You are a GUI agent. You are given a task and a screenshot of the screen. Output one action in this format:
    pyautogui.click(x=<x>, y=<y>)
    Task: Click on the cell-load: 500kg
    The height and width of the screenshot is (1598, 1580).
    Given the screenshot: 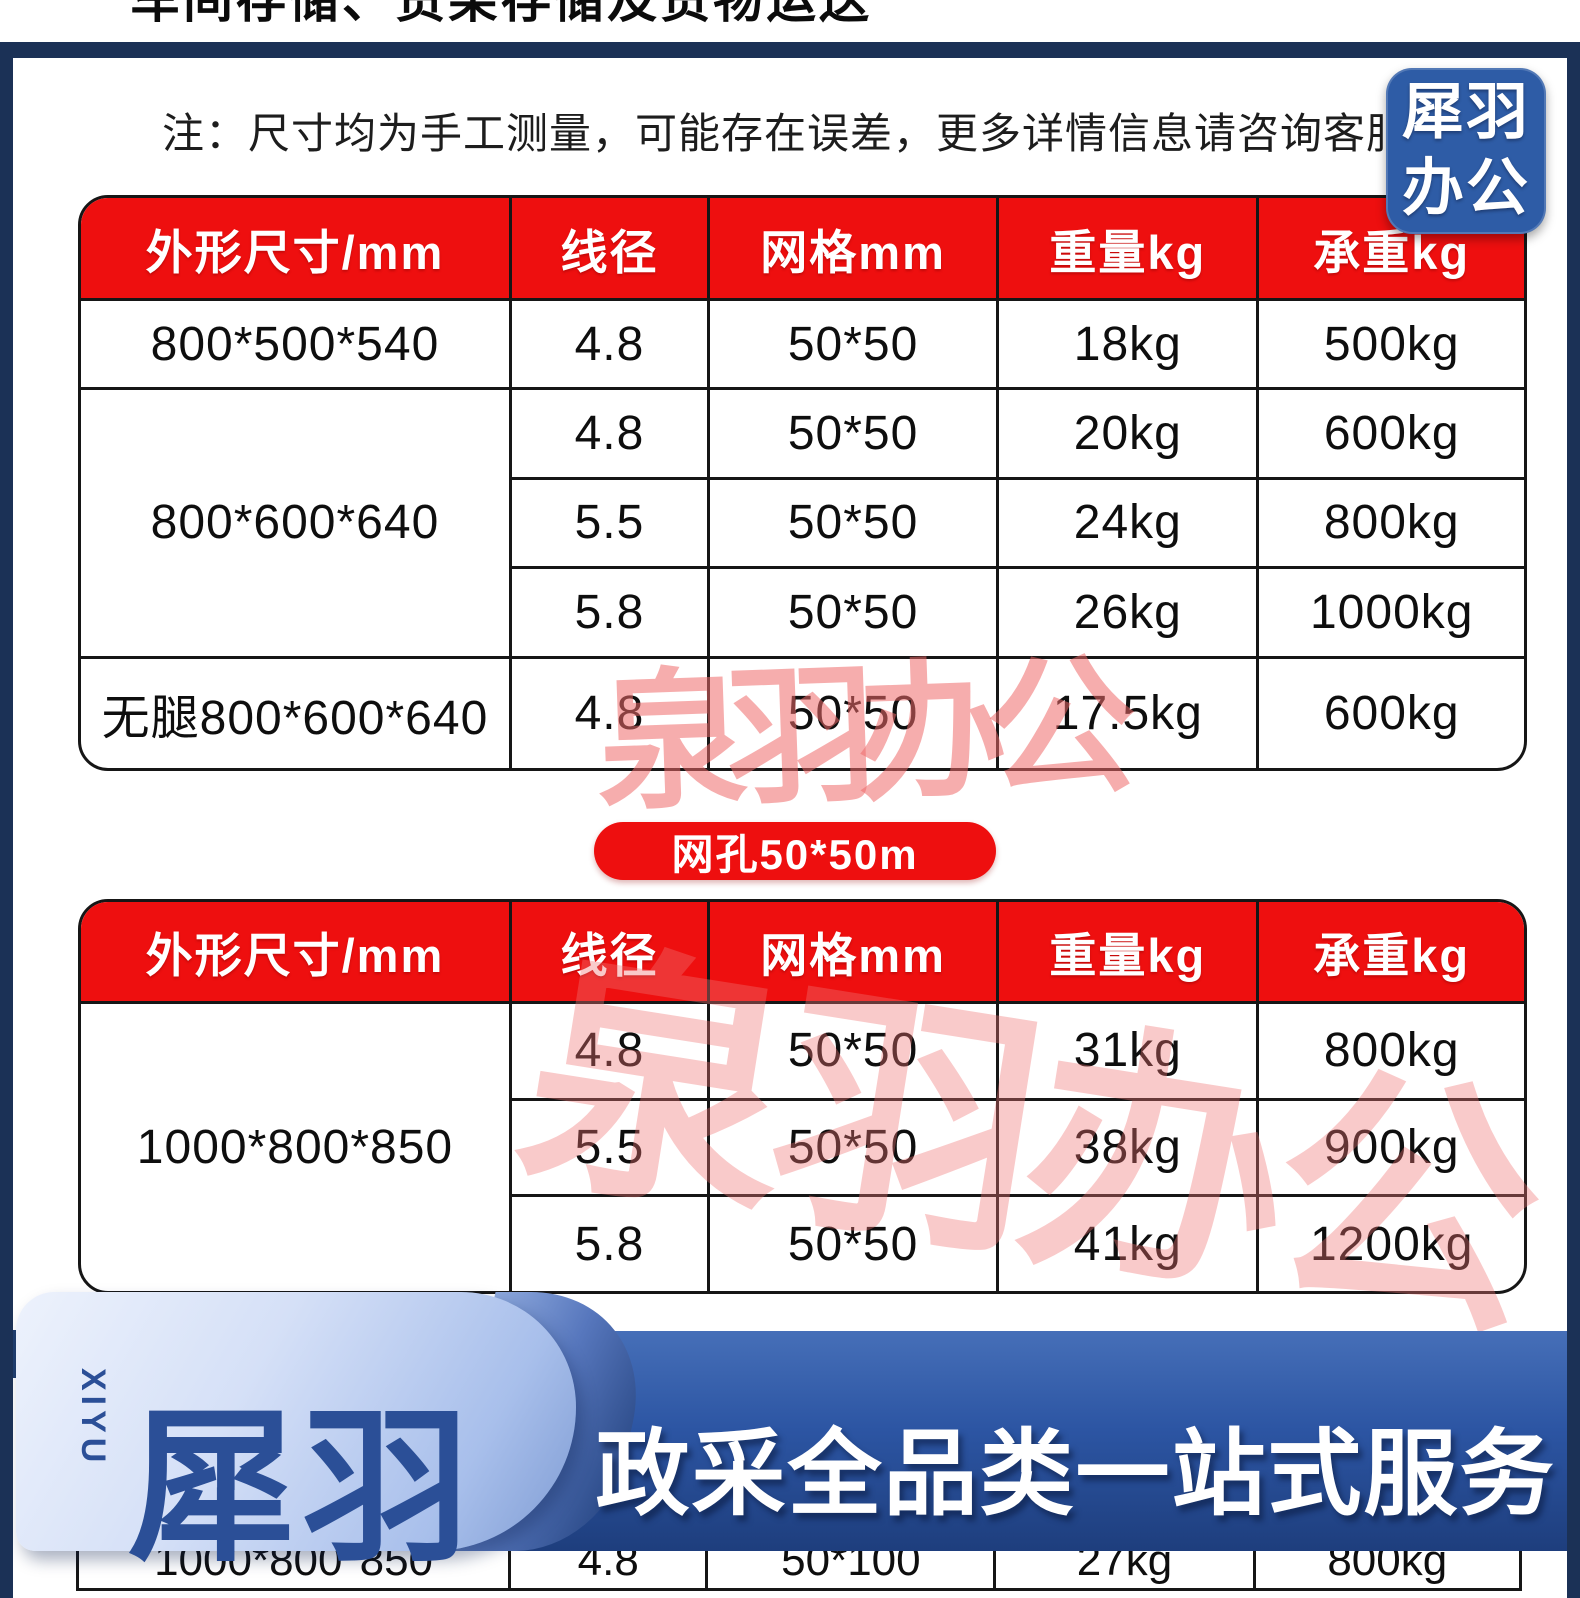 What is the action you would take?
    pyautogui.click(x=1390, y=344)
    